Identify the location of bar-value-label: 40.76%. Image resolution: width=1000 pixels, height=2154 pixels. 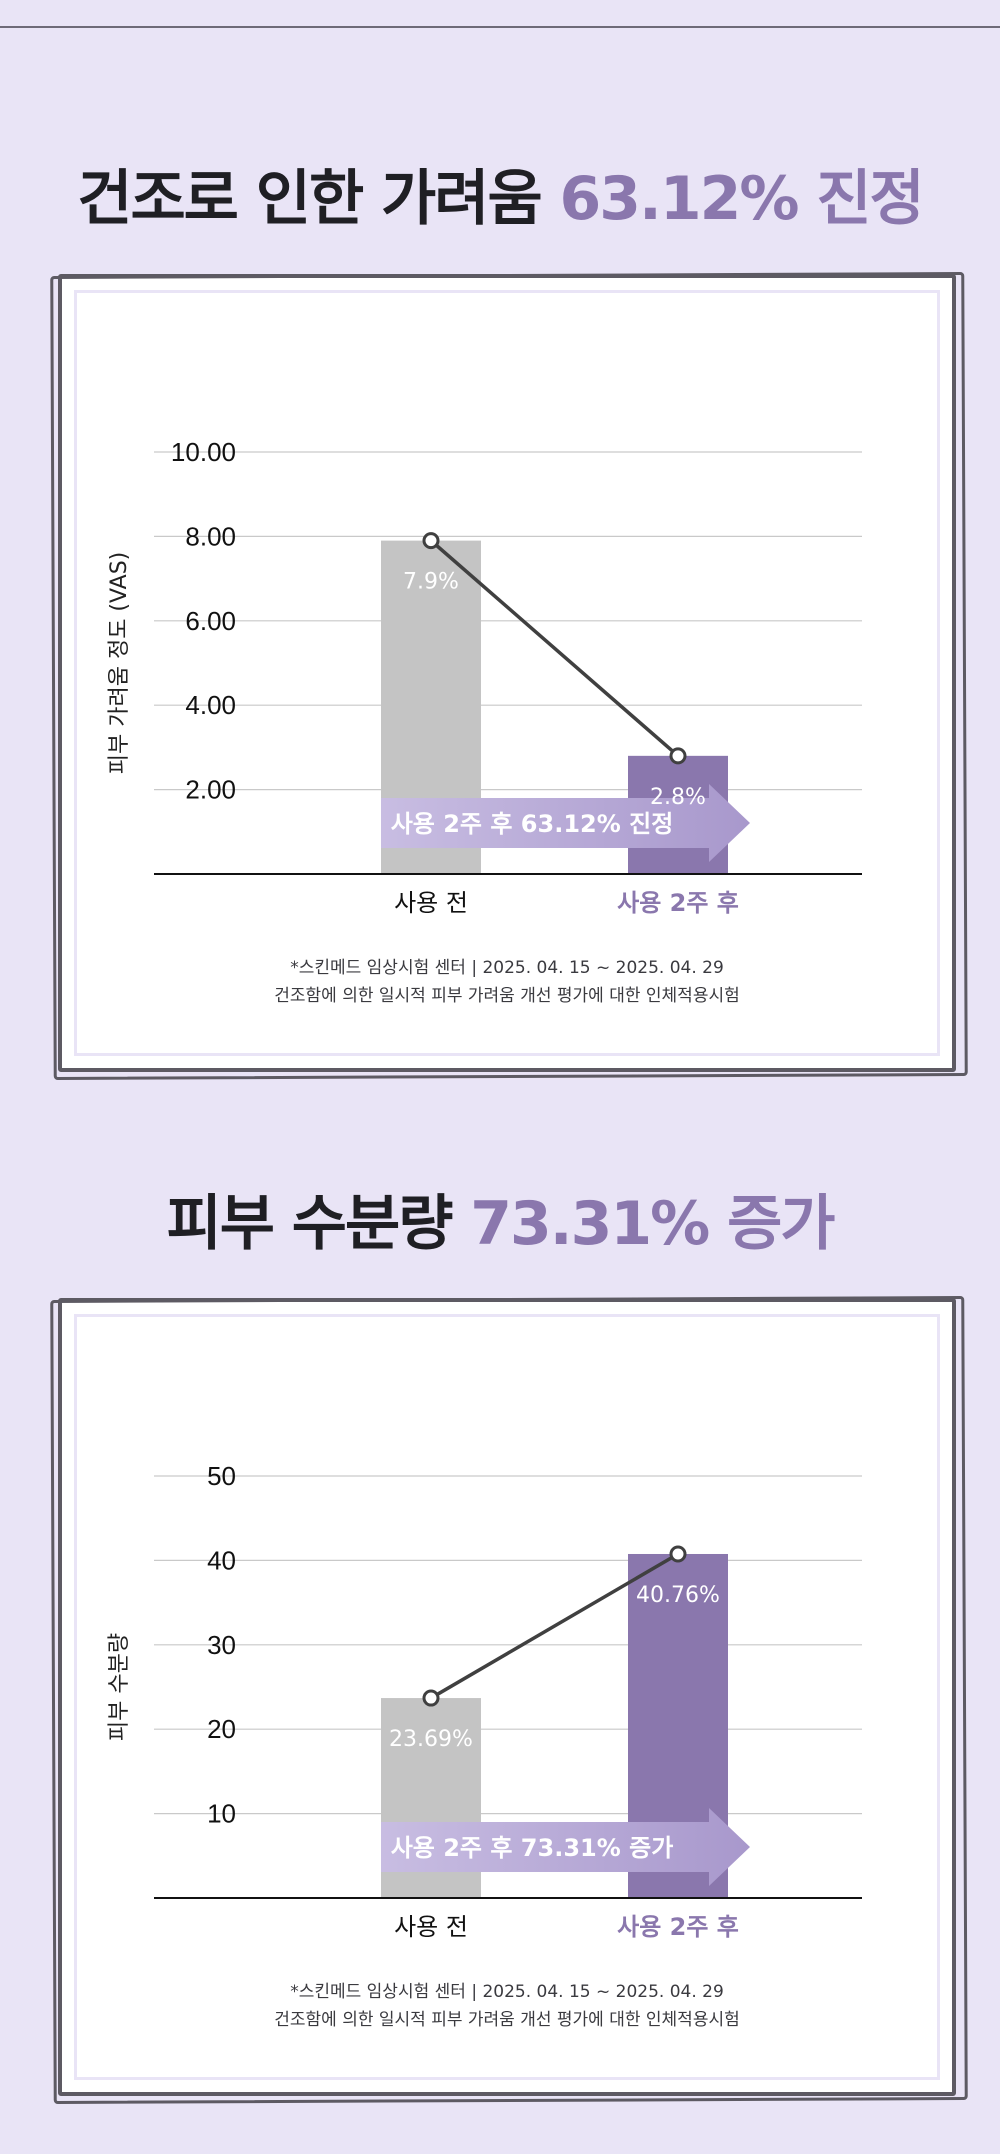
(678, 1595).